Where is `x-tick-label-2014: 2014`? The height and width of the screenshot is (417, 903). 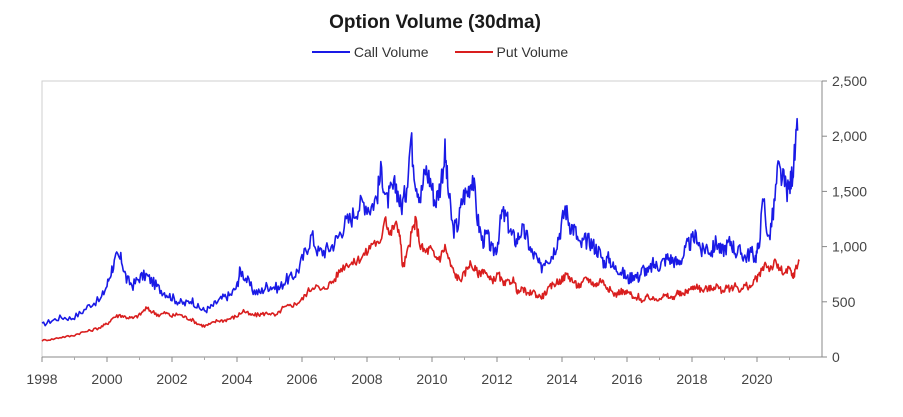
x-tick-label-2014: 2014 is located at coordinates (561, 379).